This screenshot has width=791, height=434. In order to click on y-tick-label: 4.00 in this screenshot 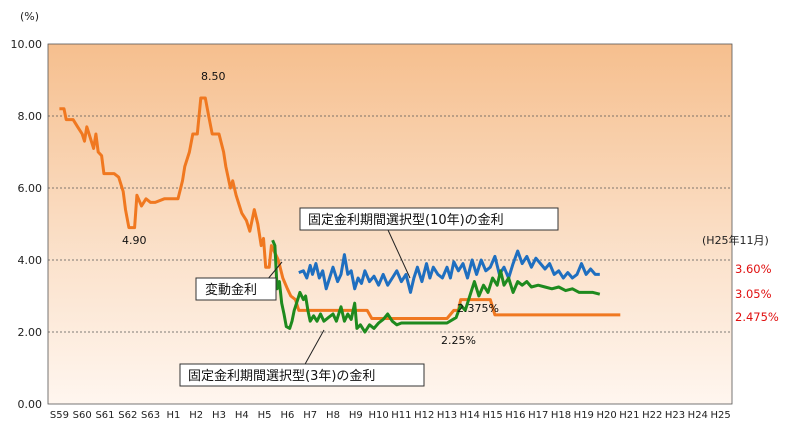, I will do `click(30, 260)`.